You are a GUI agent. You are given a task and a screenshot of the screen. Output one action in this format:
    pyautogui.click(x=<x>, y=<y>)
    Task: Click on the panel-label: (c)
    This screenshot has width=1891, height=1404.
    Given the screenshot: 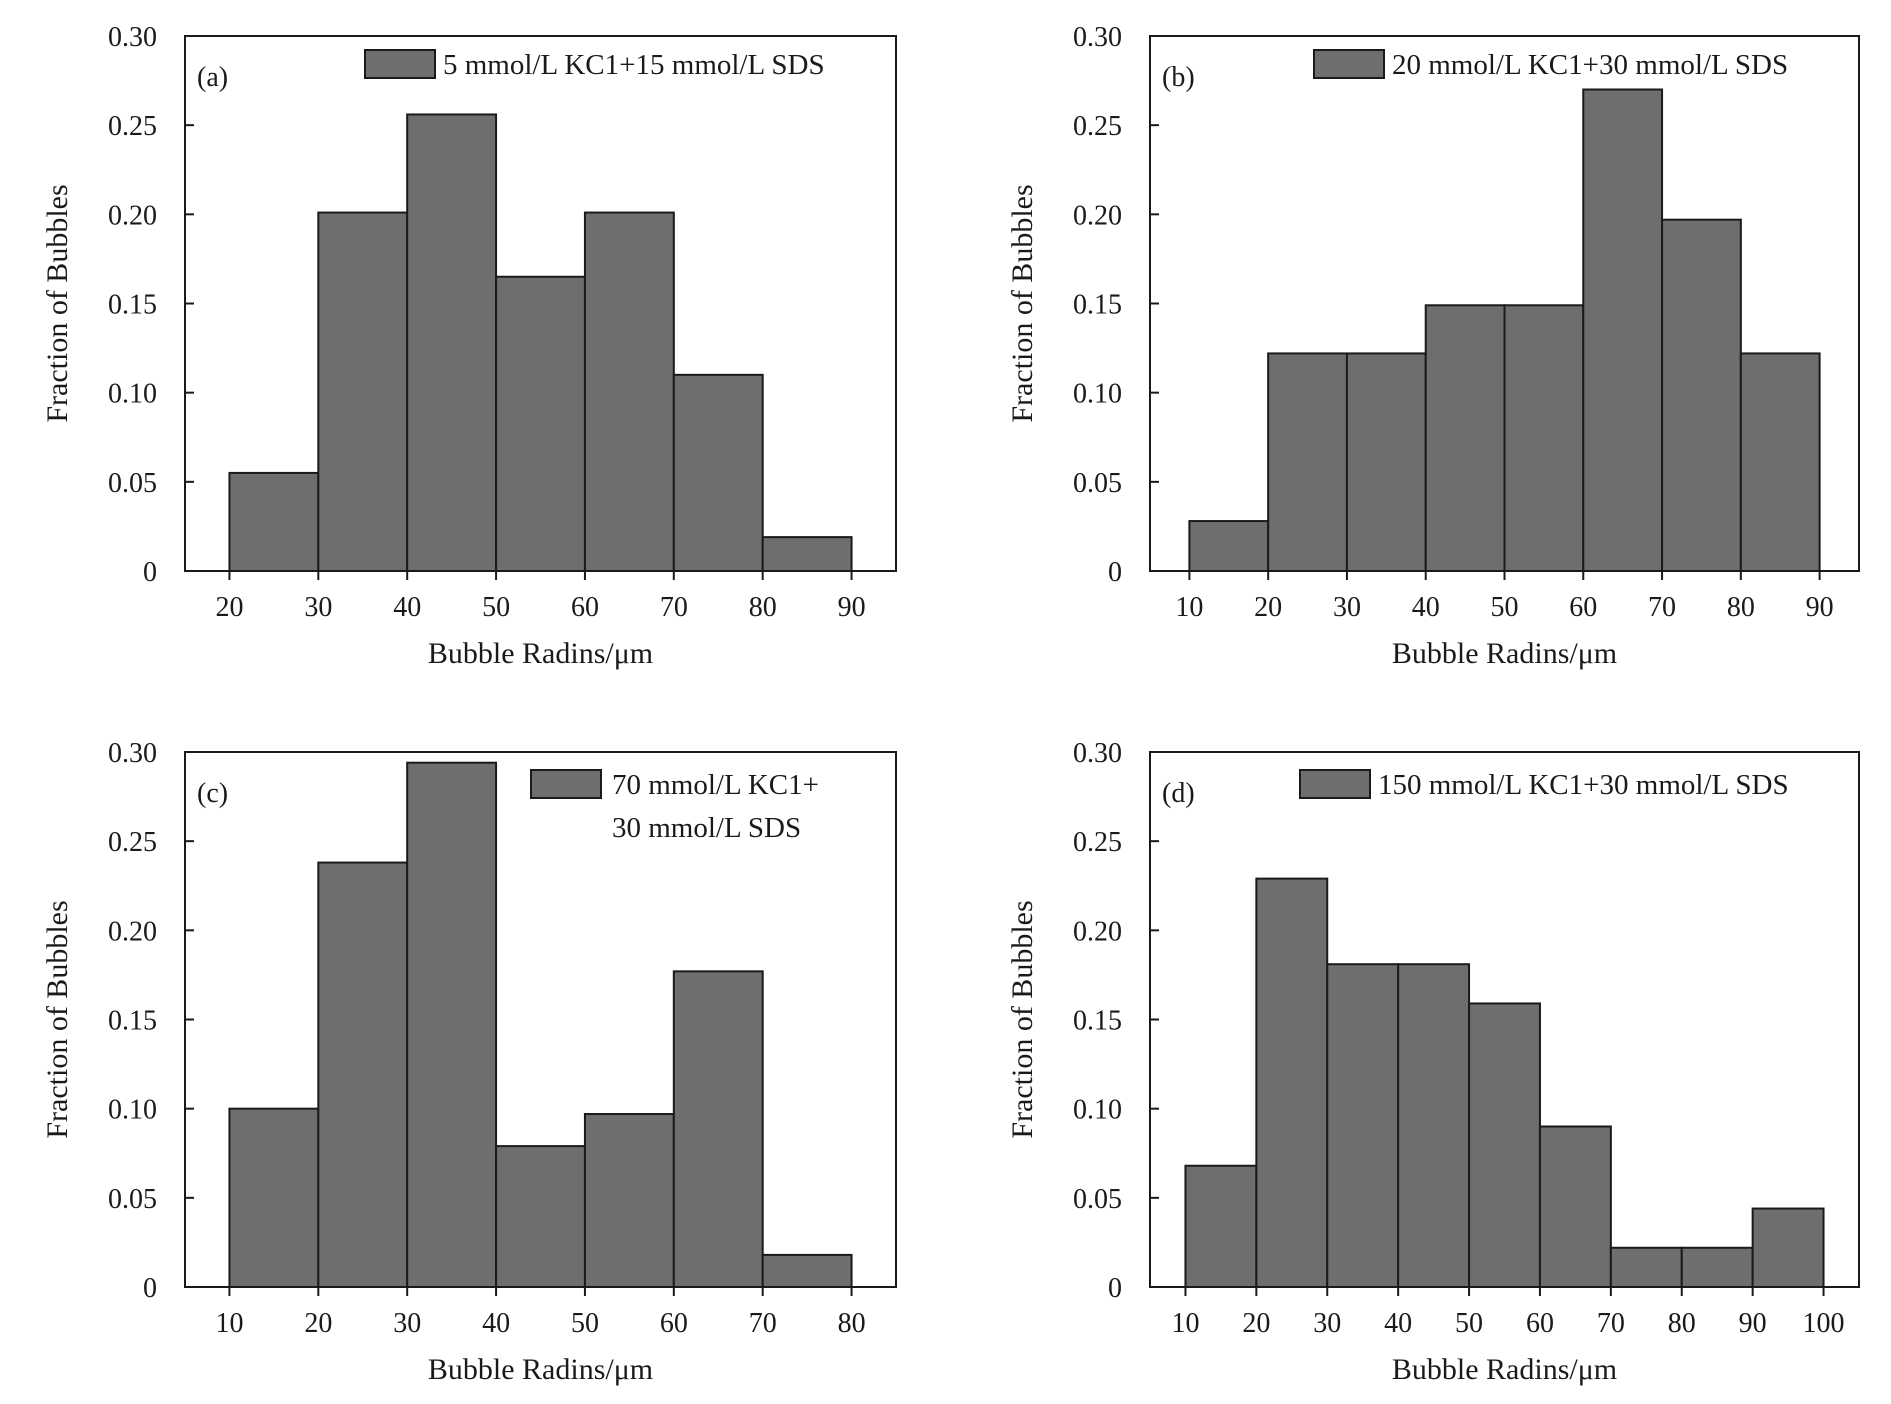 What is the action you would take?
    pyautogui.click(x=212, y=793)
    